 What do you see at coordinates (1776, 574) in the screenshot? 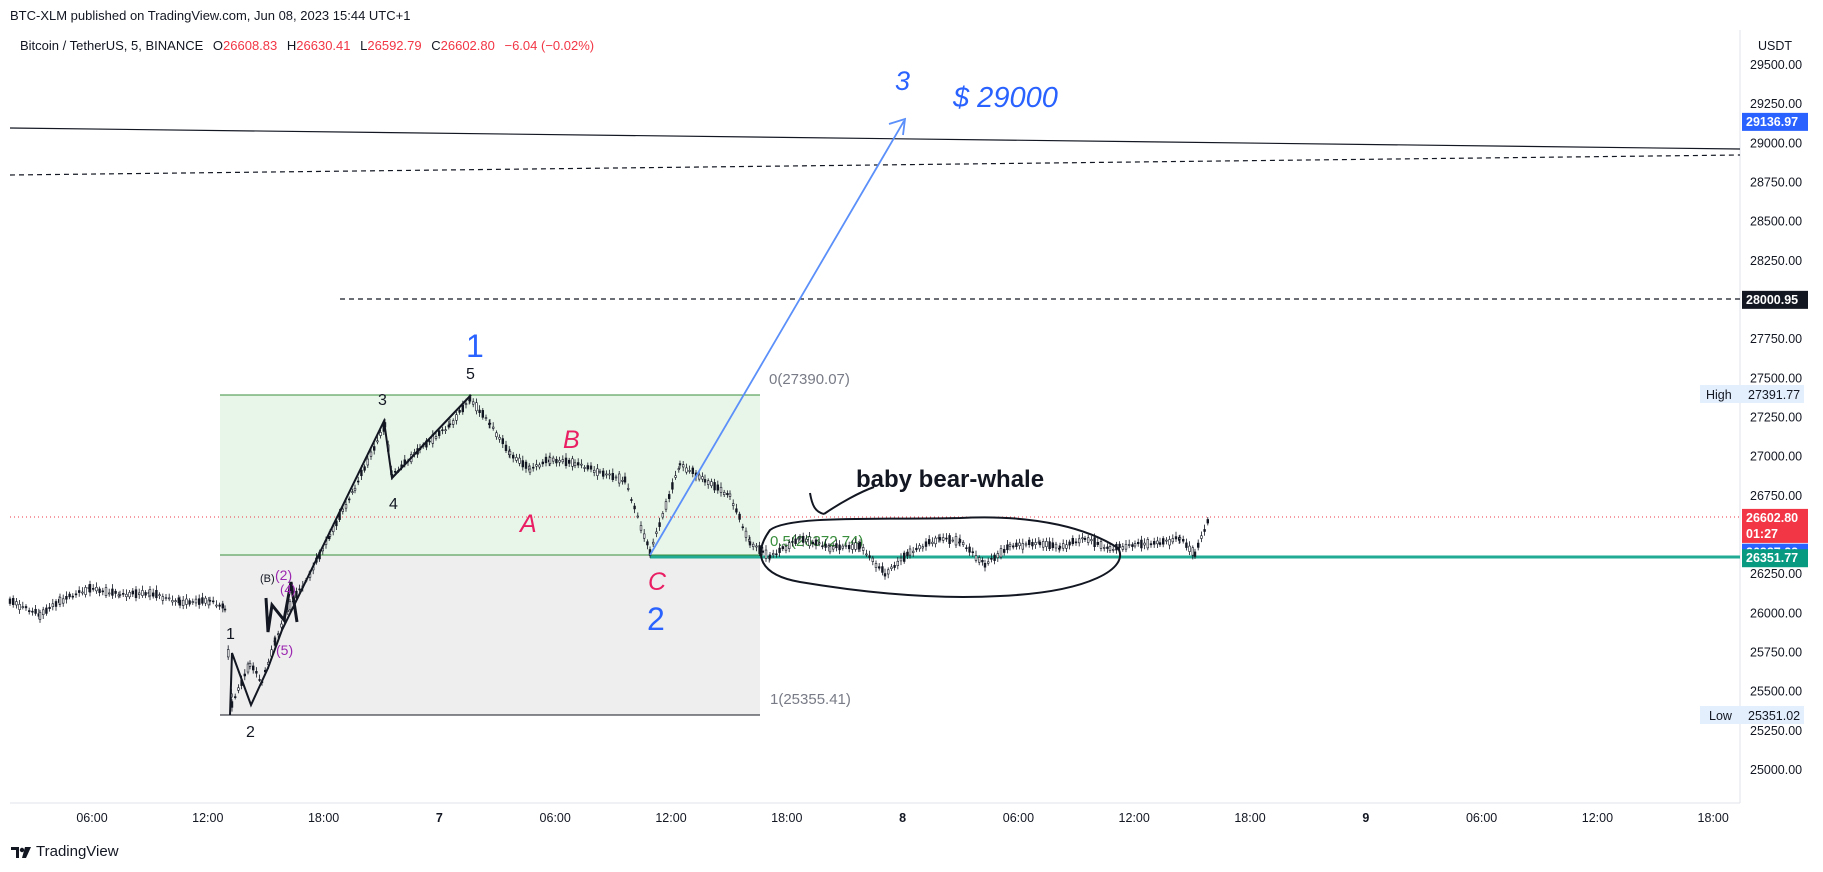
I see `price-tick-label: 26250.00` at bounding box center [1776, 574].